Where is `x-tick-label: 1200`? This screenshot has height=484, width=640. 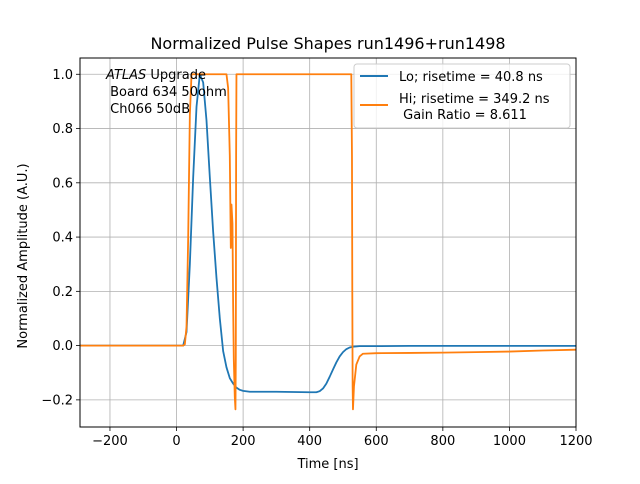 x-tick-label: 1200 is located at coordinates (575, 441).